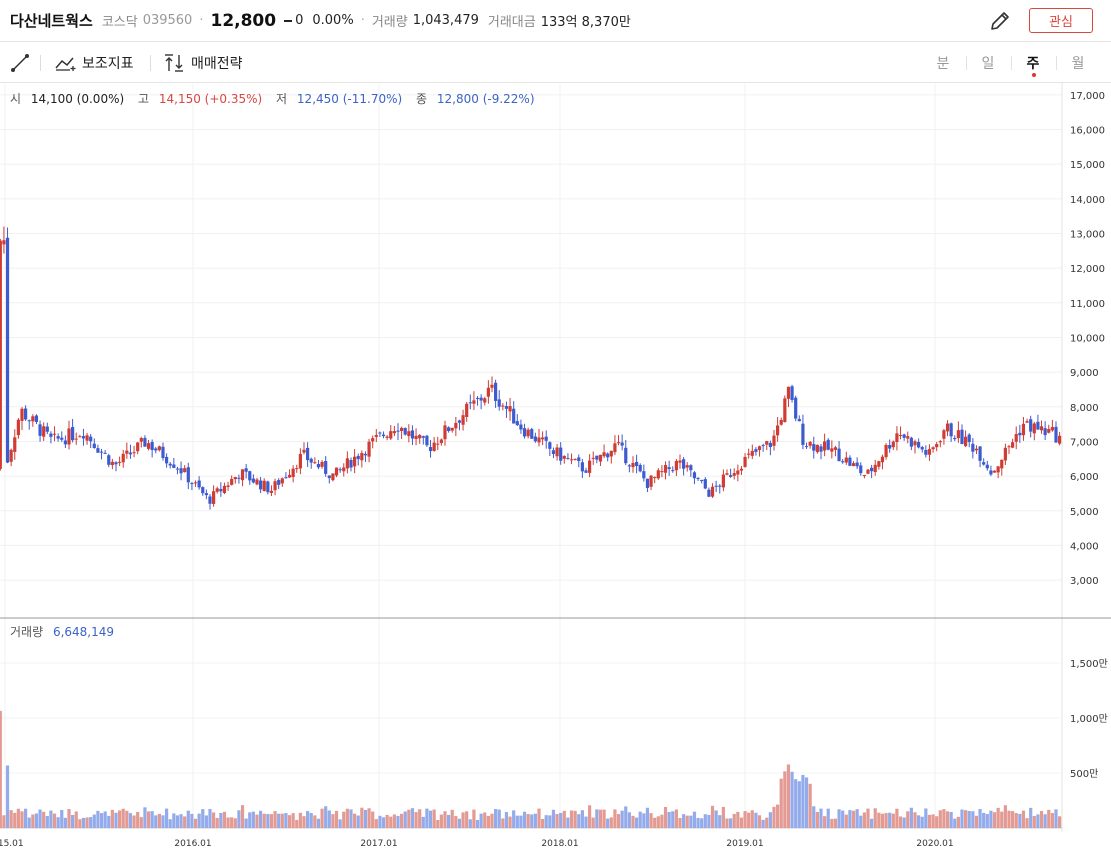 The width and height of the screenshot is (1111, 857). What do you see at coordinates (203, 63) in the screenshot?
I see `strategy-button: 매매전략` at bounding box center [203, 63].